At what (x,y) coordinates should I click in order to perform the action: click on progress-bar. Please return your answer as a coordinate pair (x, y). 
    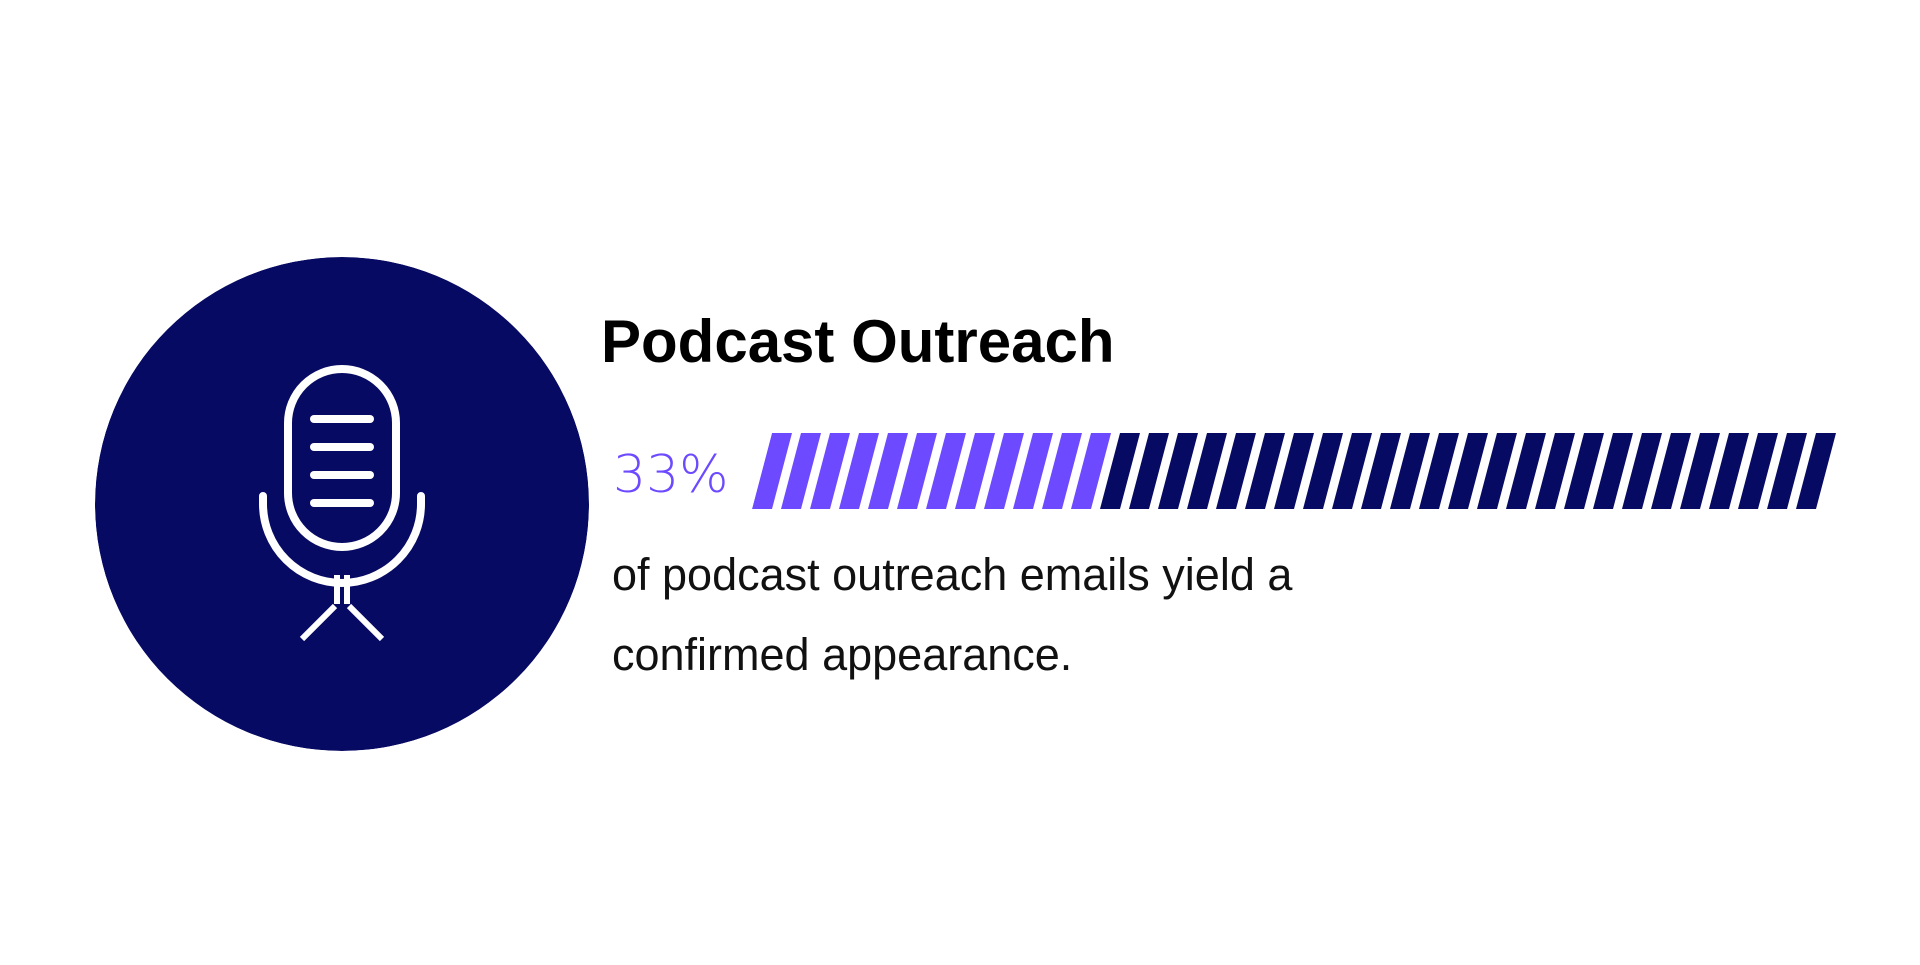
    Looking at the image, I should click on (1296, 471).